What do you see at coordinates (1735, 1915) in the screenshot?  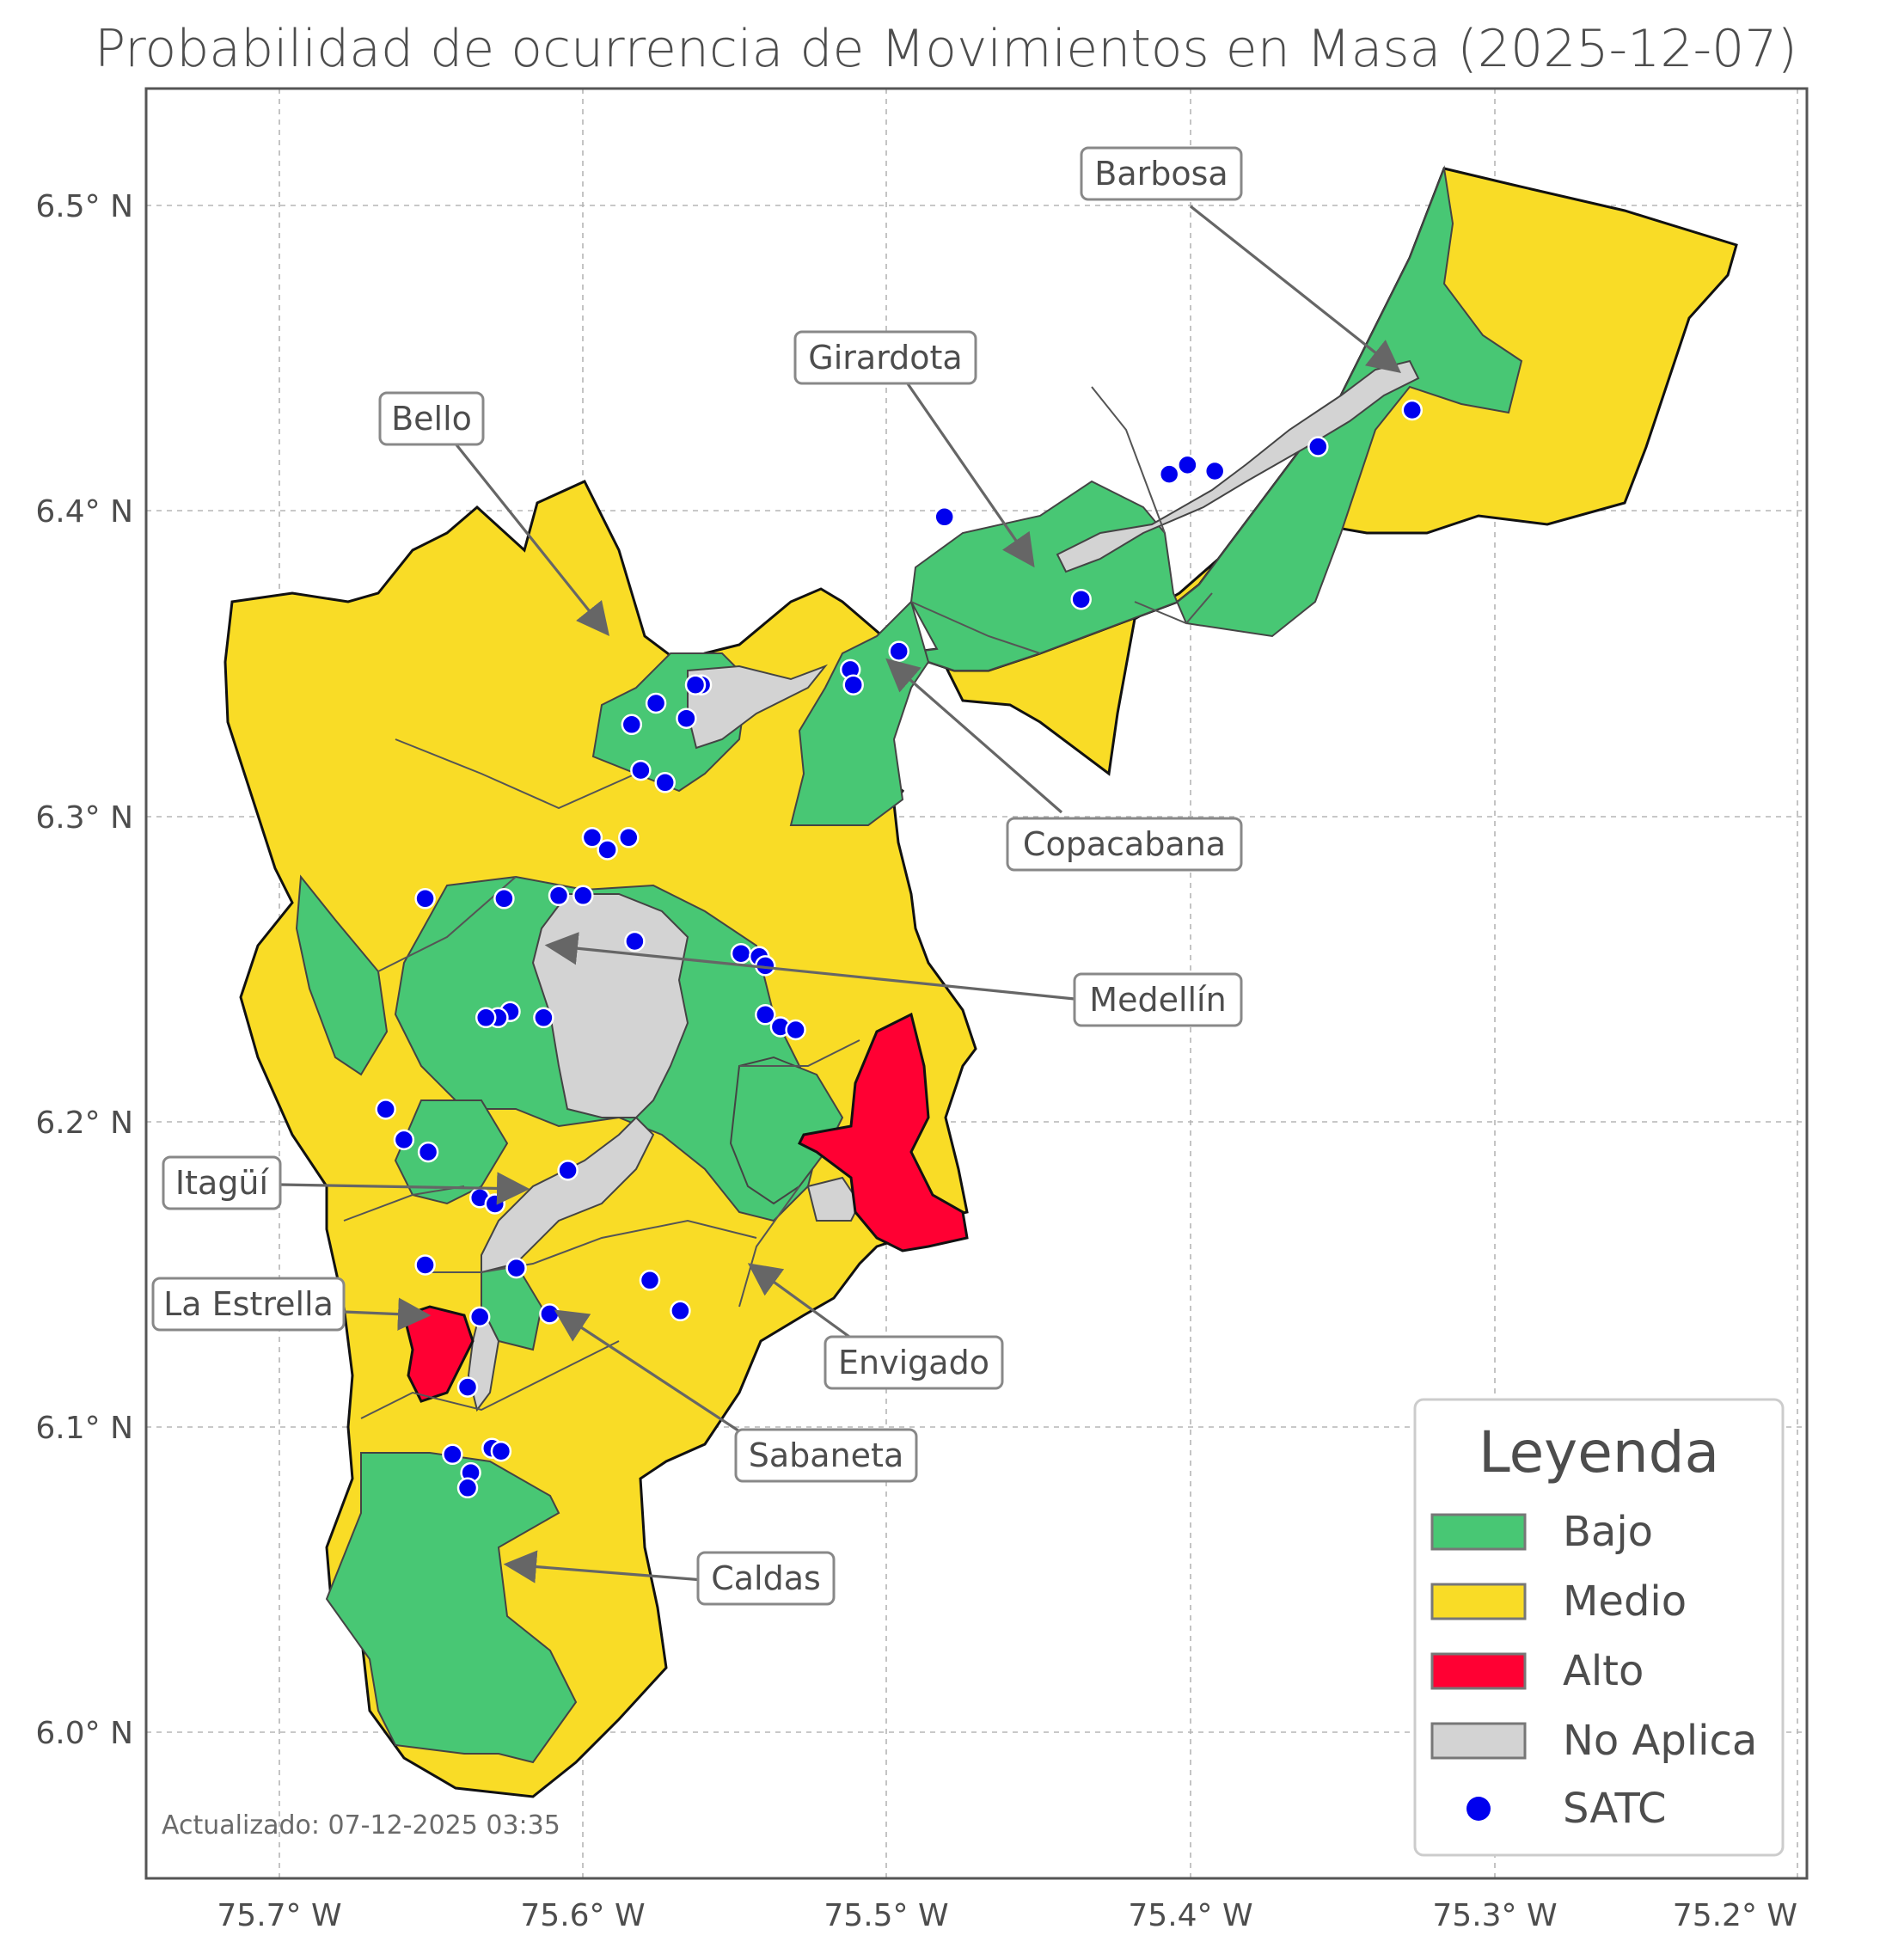 I see `x-tick-label: 75.2° W` at bounding box center [1735, 1915].